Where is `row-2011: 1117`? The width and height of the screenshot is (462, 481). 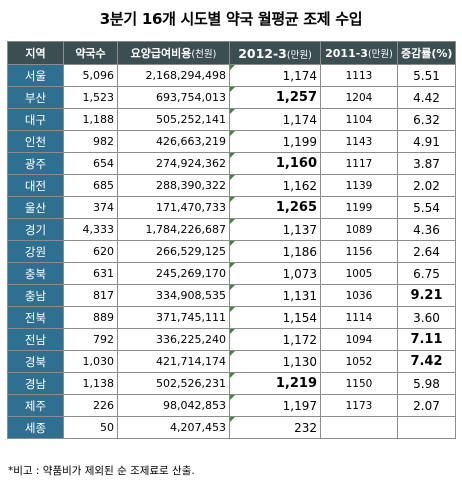
row-2011: 1117 is located at coordinates (359, 163).